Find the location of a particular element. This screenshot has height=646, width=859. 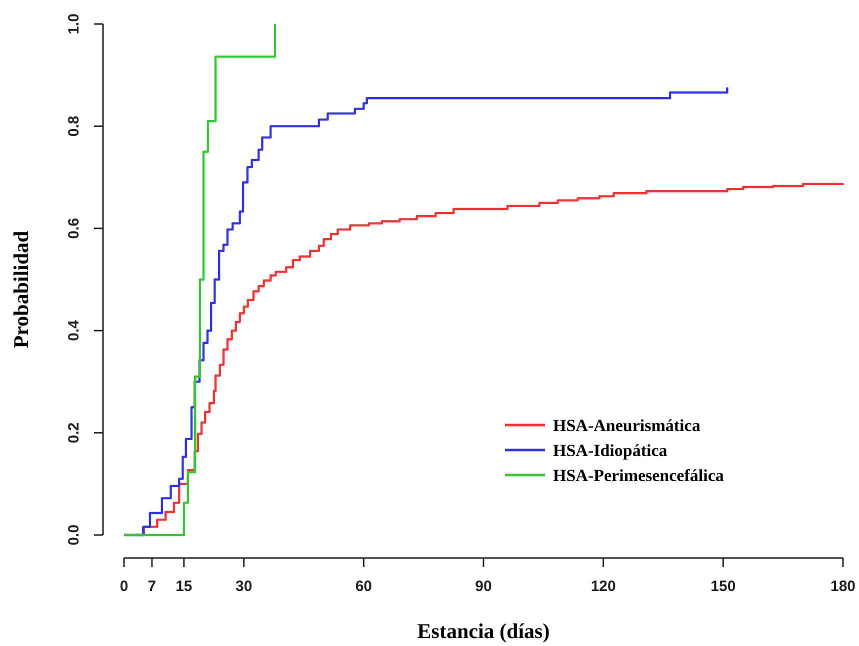

y-tick-label: 0.6 is located at coordinates (73, 228).